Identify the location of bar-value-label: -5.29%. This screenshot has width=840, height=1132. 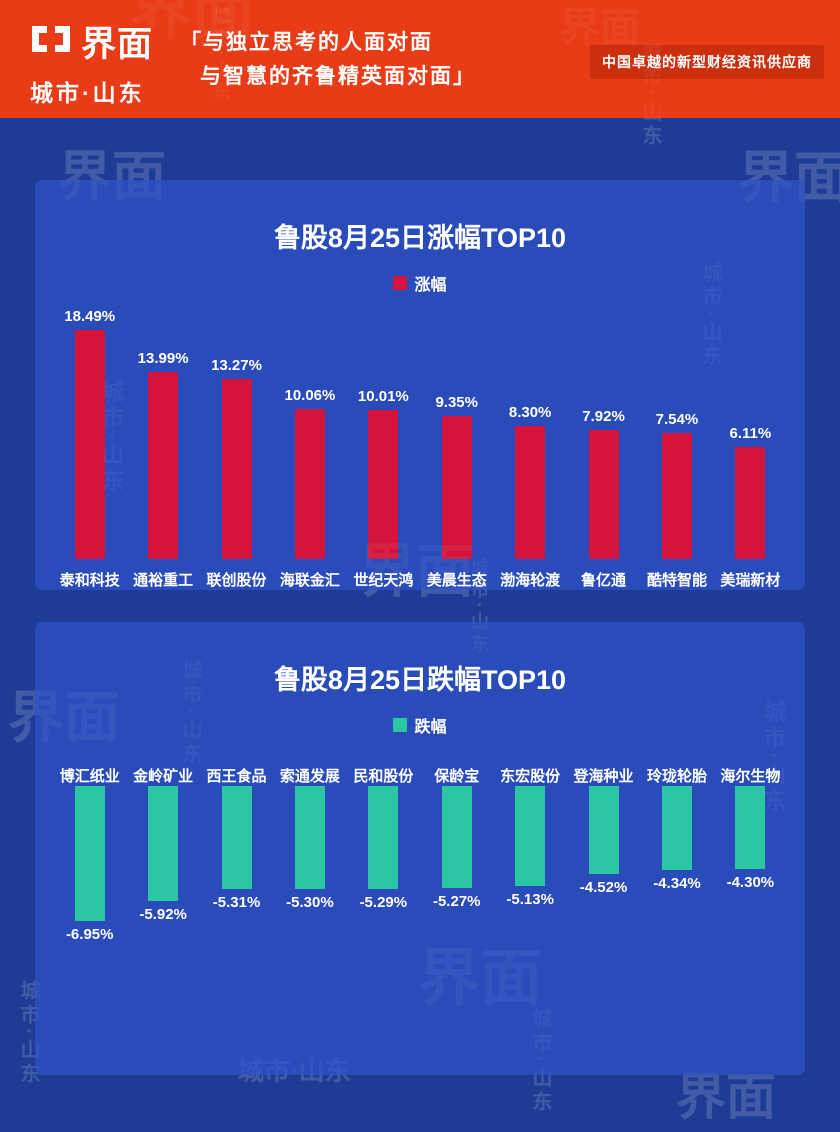
(383, 902).